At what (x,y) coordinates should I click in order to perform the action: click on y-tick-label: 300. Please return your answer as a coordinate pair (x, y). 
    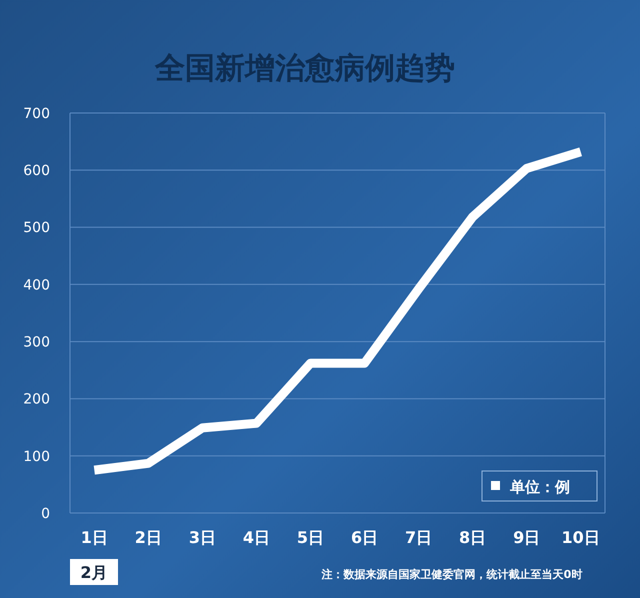
    Looking at the image, I should click on (36, 342).